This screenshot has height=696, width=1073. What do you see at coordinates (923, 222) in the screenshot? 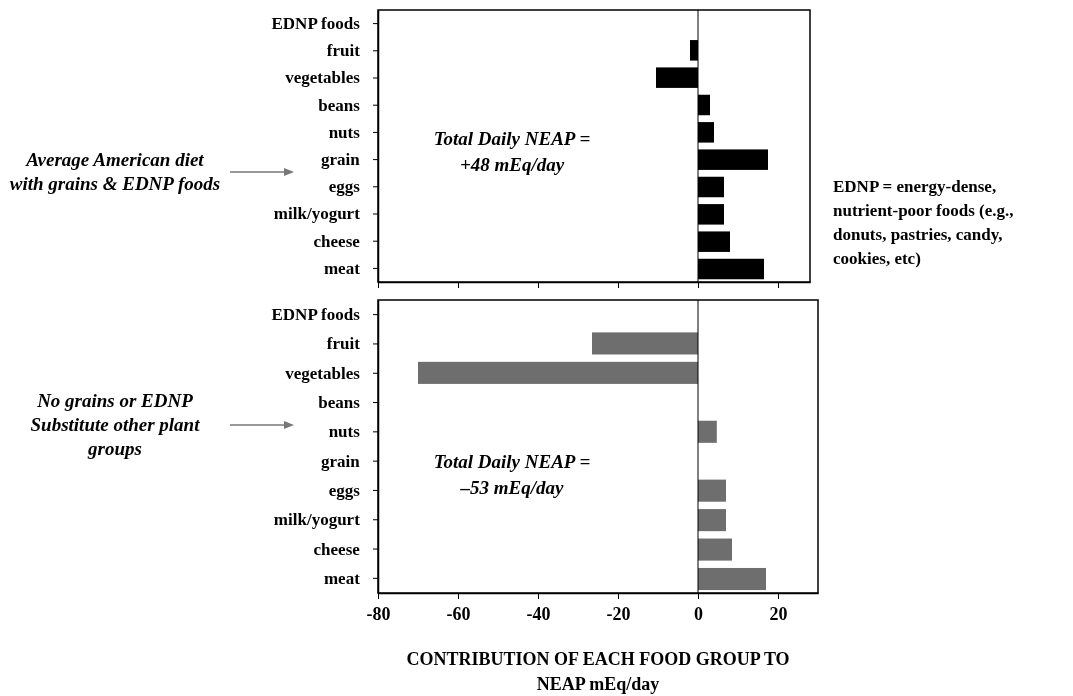
I see `text: EDNP = energy-dense, nutrient-poor foods (e.g., donuts, pastries, candy, cookies, etc)` at bounding box center [923, 222].